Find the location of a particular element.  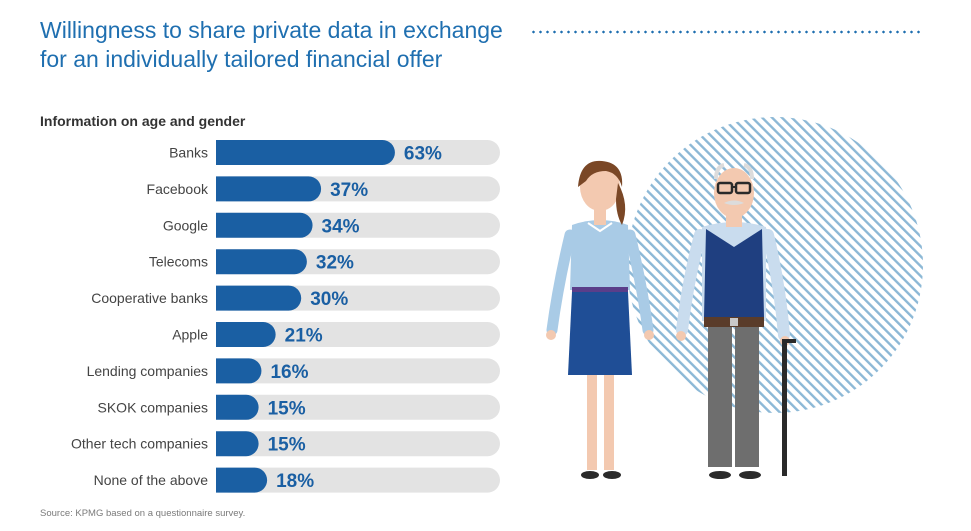

woman-figure is located at coordinates (600, 319).